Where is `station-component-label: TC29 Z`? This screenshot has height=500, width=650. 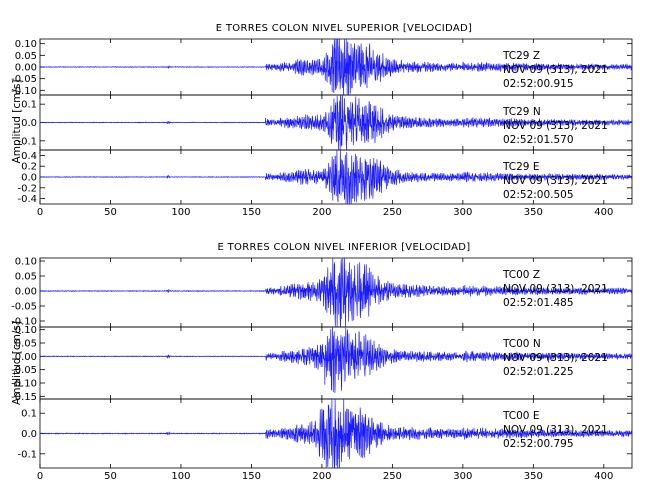
station-component-label: TC29 Z is located at coordinates (521, 56).